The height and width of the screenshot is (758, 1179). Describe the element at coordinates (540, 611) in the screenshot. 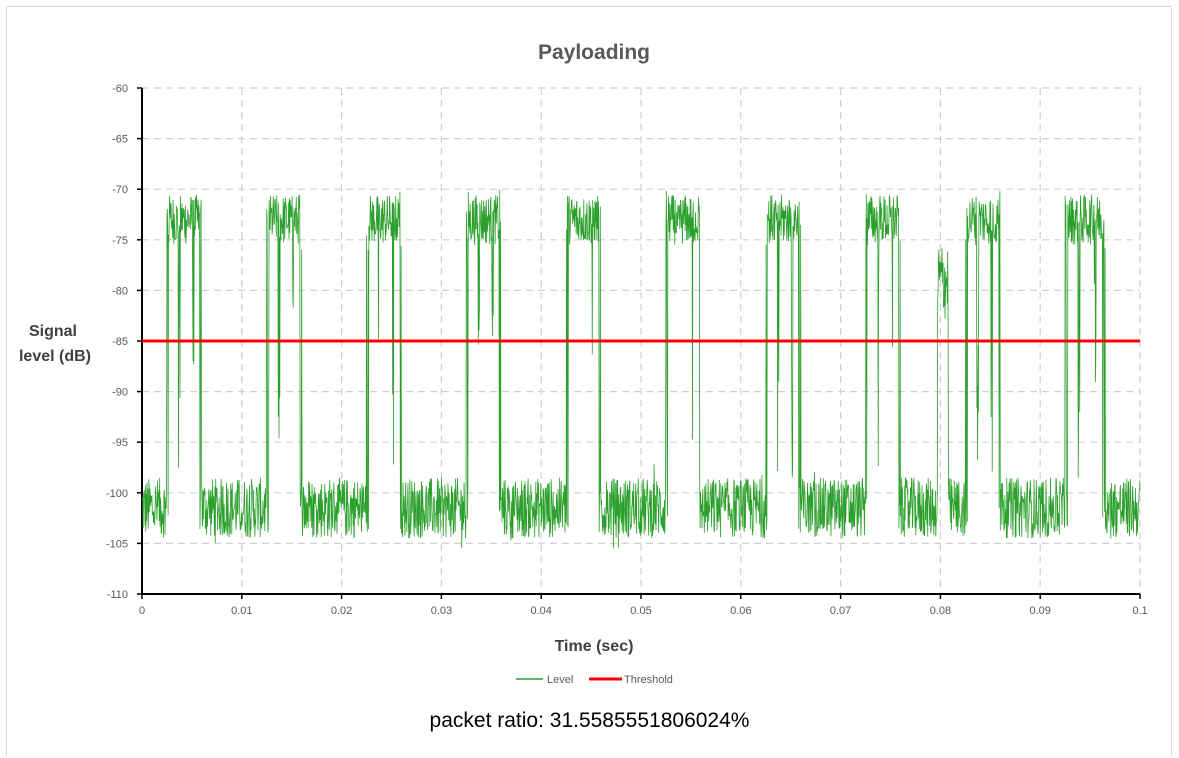

I see `x-tick-label: 0.04` at that location.